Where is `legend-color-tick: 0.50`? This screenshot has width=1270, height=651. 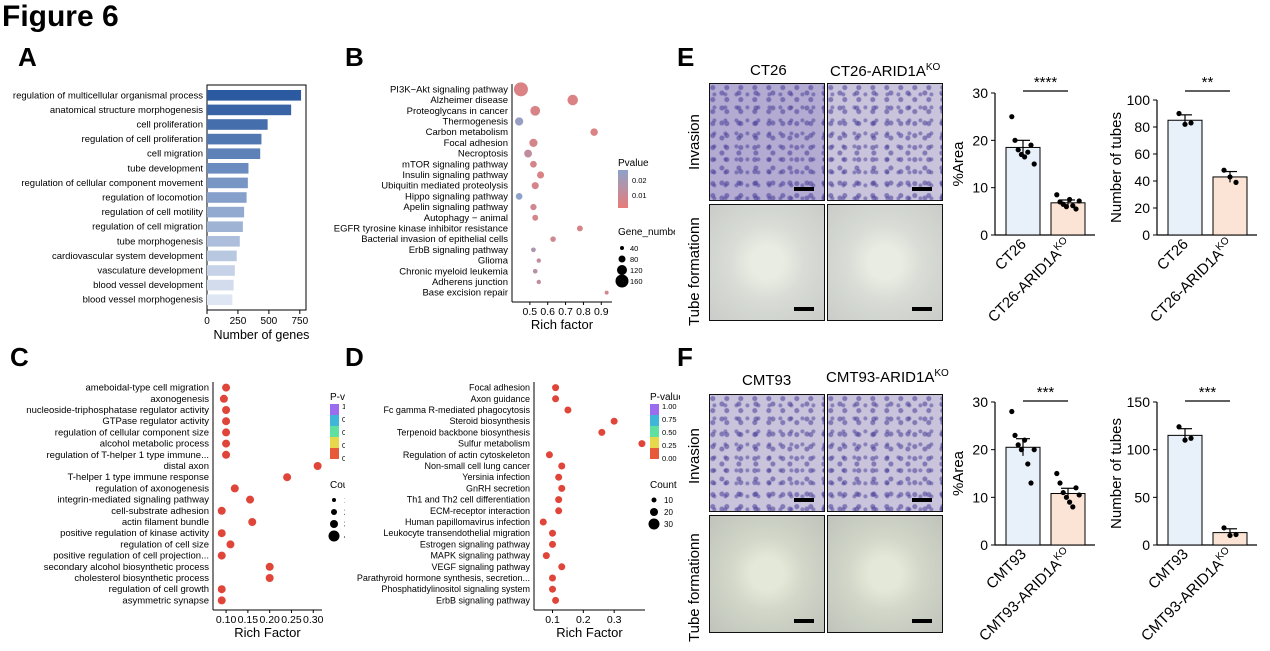
legend-color-tick: 0.50 is located at coordinates (669, 432).